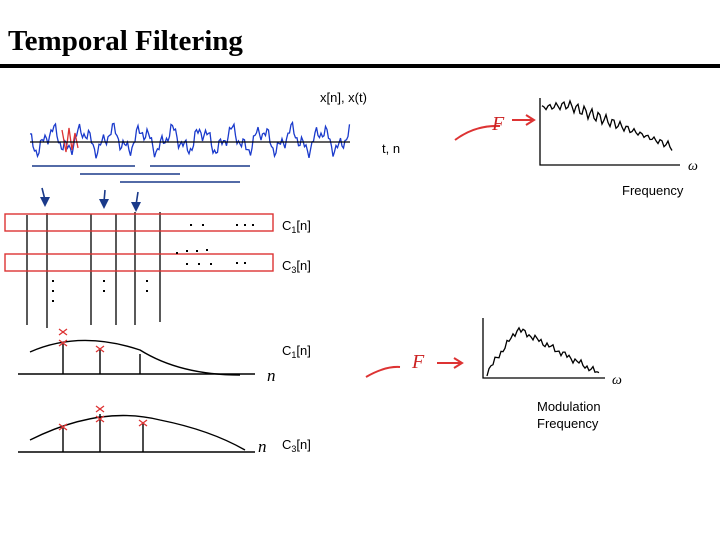  Describe the element at coordinates (569, 406) in the screenshot. I see `freq-label: Modulation` at that location.